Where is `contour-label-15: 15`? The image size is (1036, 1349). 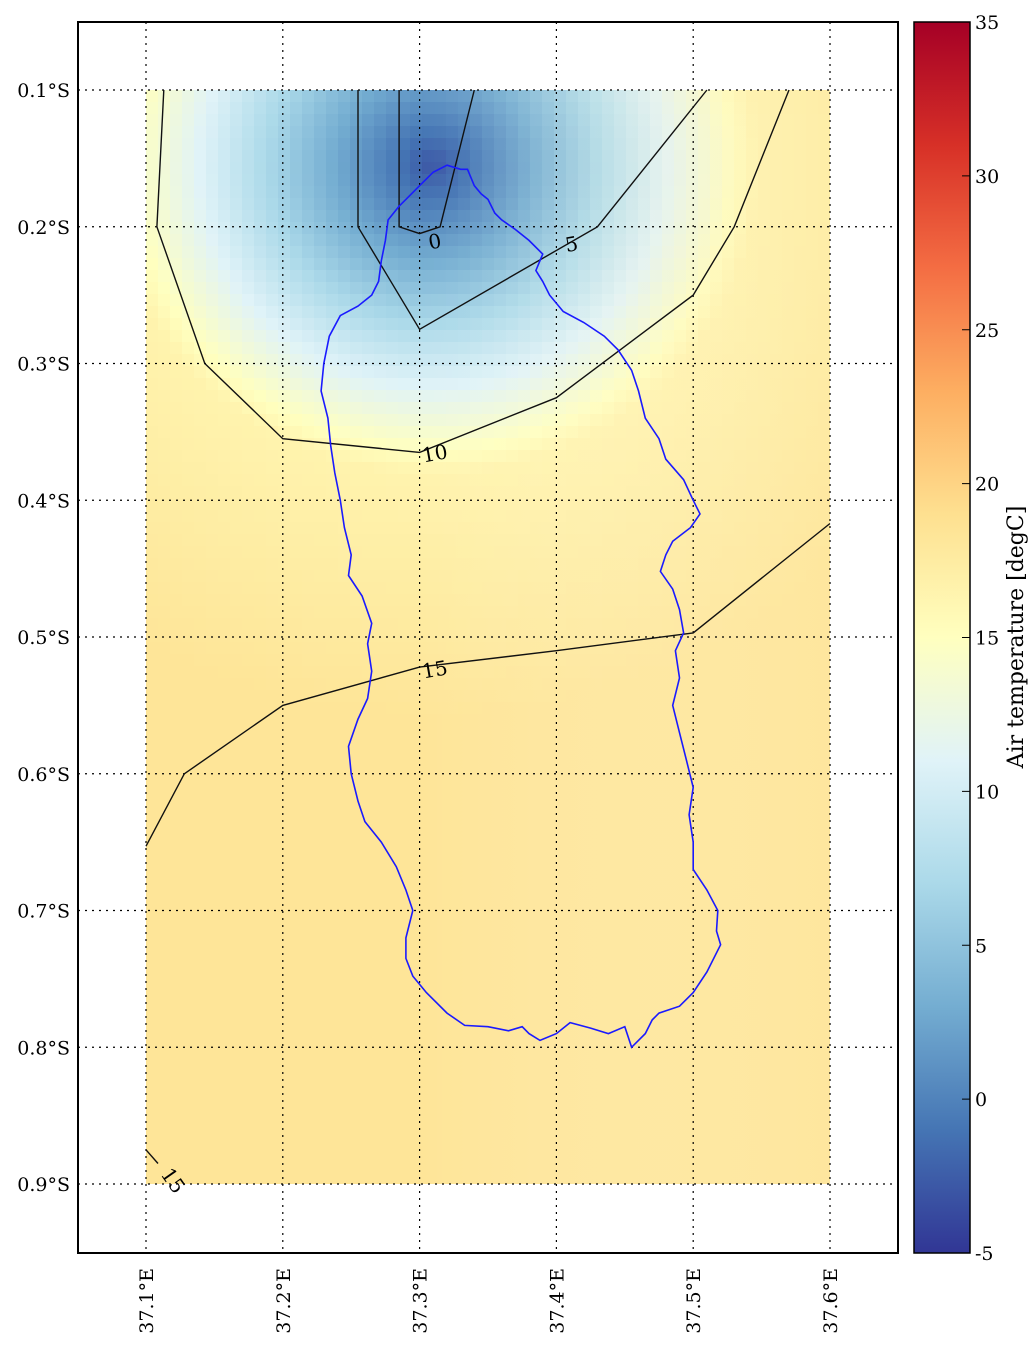 contour-label-15: 15 is located at coordinates (434, 669).